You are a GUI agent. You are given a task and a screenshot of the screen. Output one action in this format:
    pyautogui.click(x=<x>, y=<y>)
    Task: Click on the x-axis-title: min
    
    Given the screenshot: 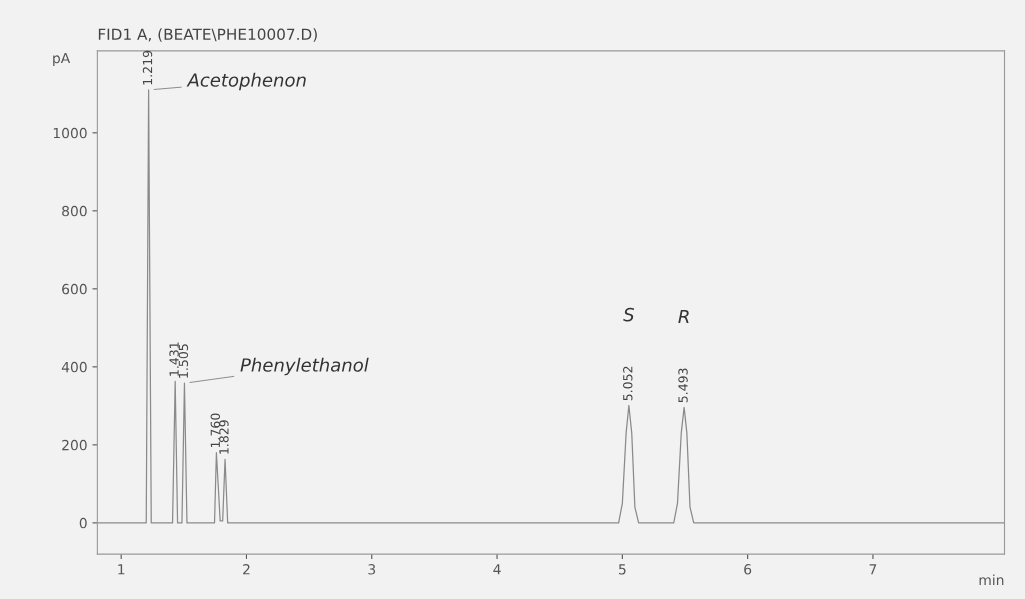 What is the action you would take?
    pyautogui.click(x=991, y=580)
    